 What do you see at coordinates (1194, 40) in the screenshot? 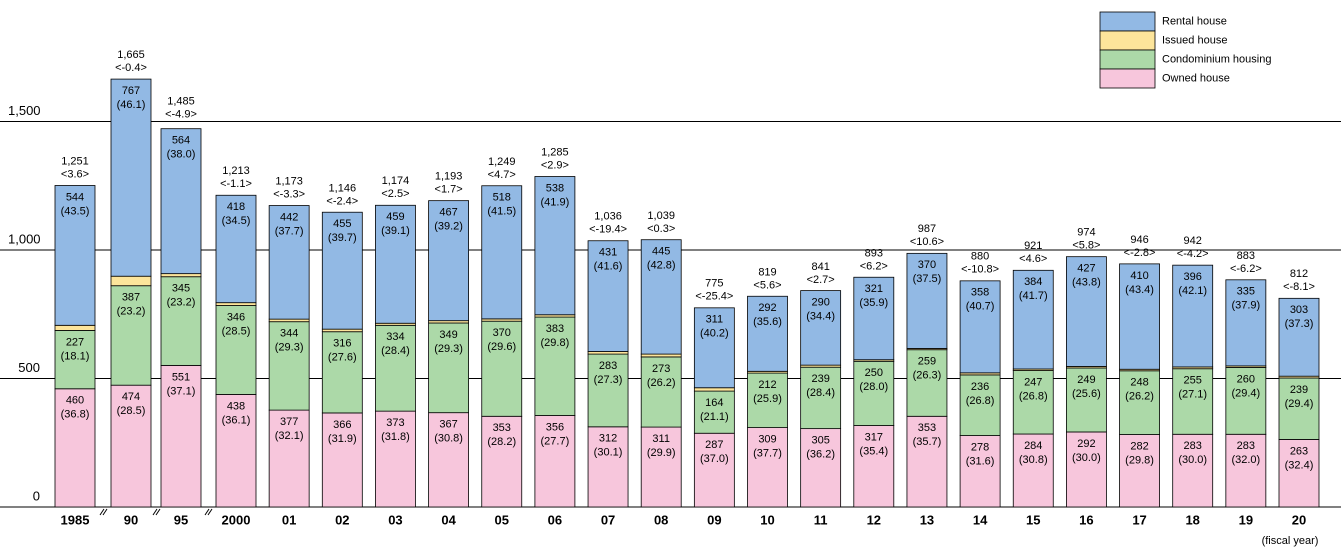
I see `legend-label: Issued house` at bounding box center [1194, 40].